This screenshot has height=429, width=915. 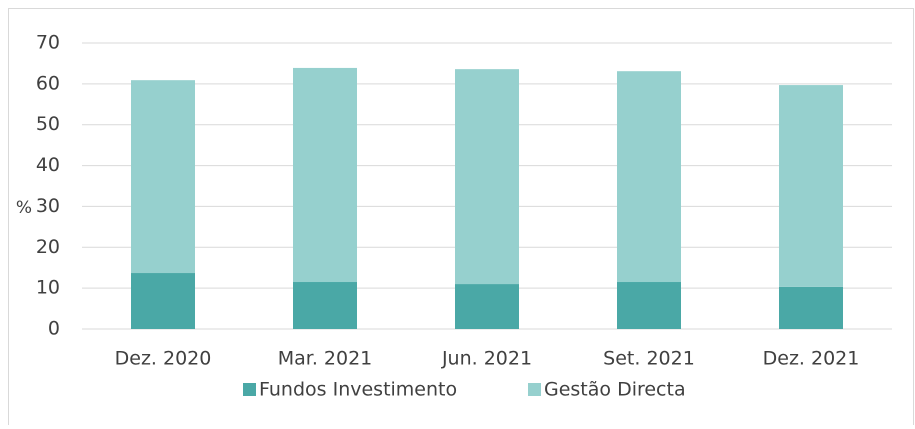 What do you see at coordinates (358, 390) in the screenshot?
I see `legend-label: Fundos Investimento` at bounding box center [358, 390].